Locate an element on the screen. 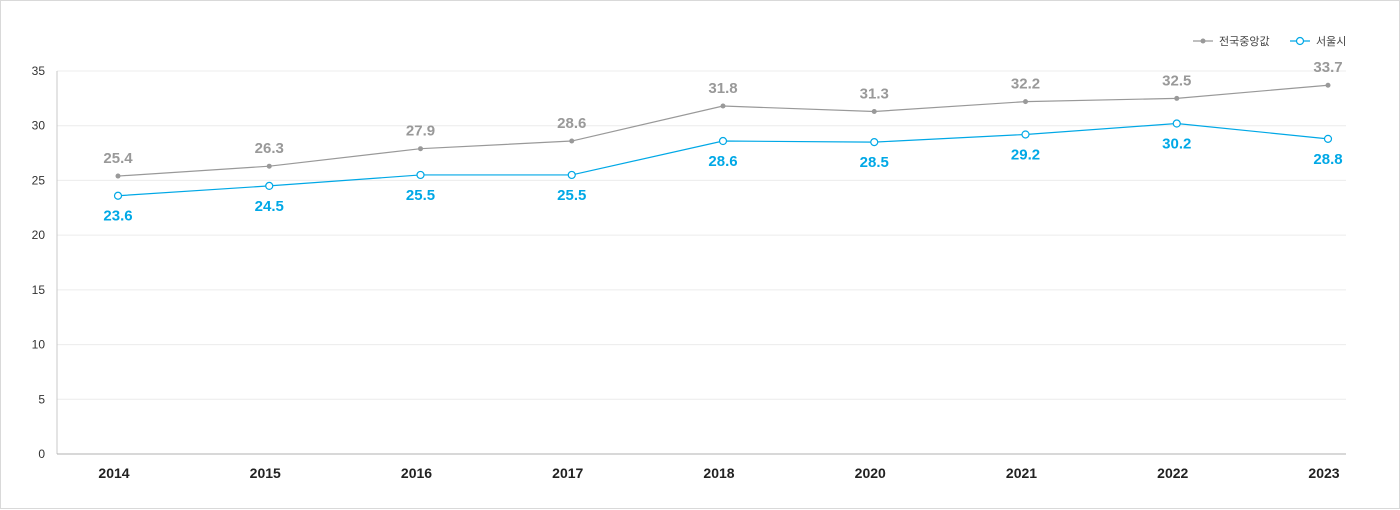 The height and width of the screenshot is (510, 1400). y-tick-label: 30 is located at coordinates (39, 126).